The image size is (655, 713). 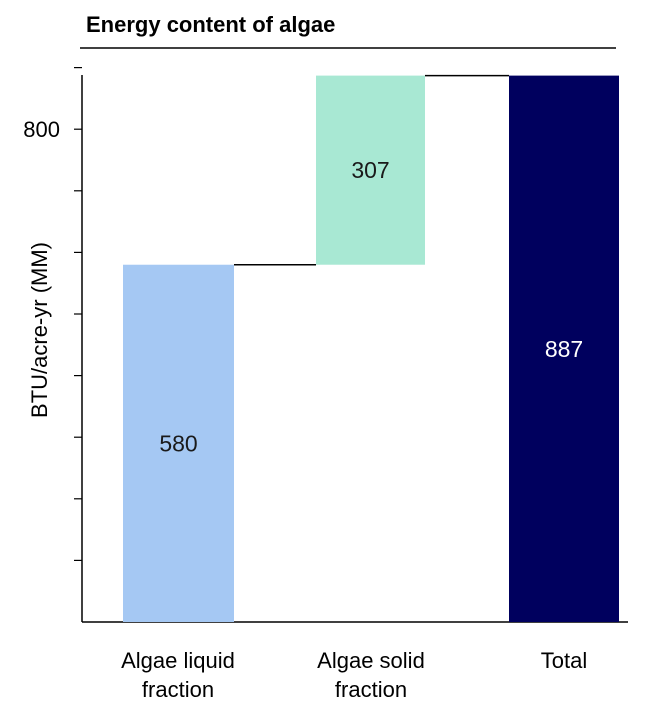 I want to click on value-label-0: 580, so click(x=178, y=443).